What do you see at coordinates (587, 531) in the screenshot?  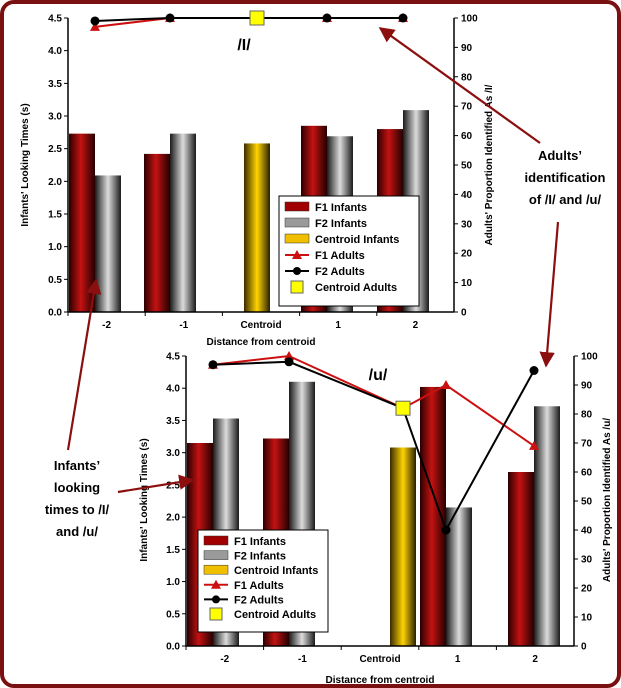 I see `y2-tick-label: 40` at bounding box center [587, 531].